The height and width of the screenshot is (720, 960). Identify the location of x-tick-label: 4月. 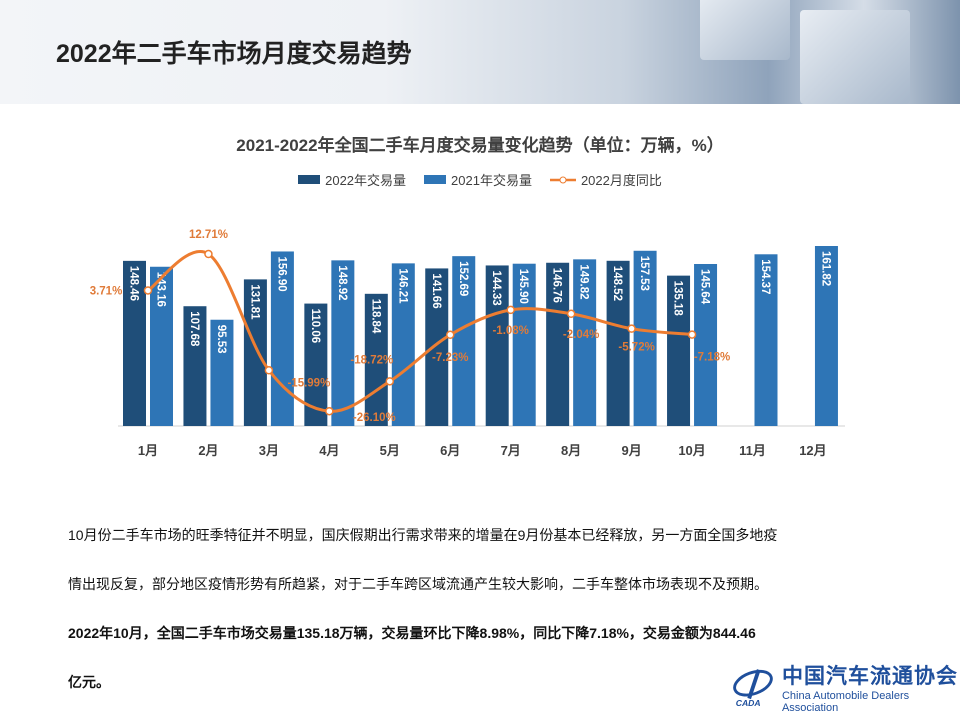
(329, 450).